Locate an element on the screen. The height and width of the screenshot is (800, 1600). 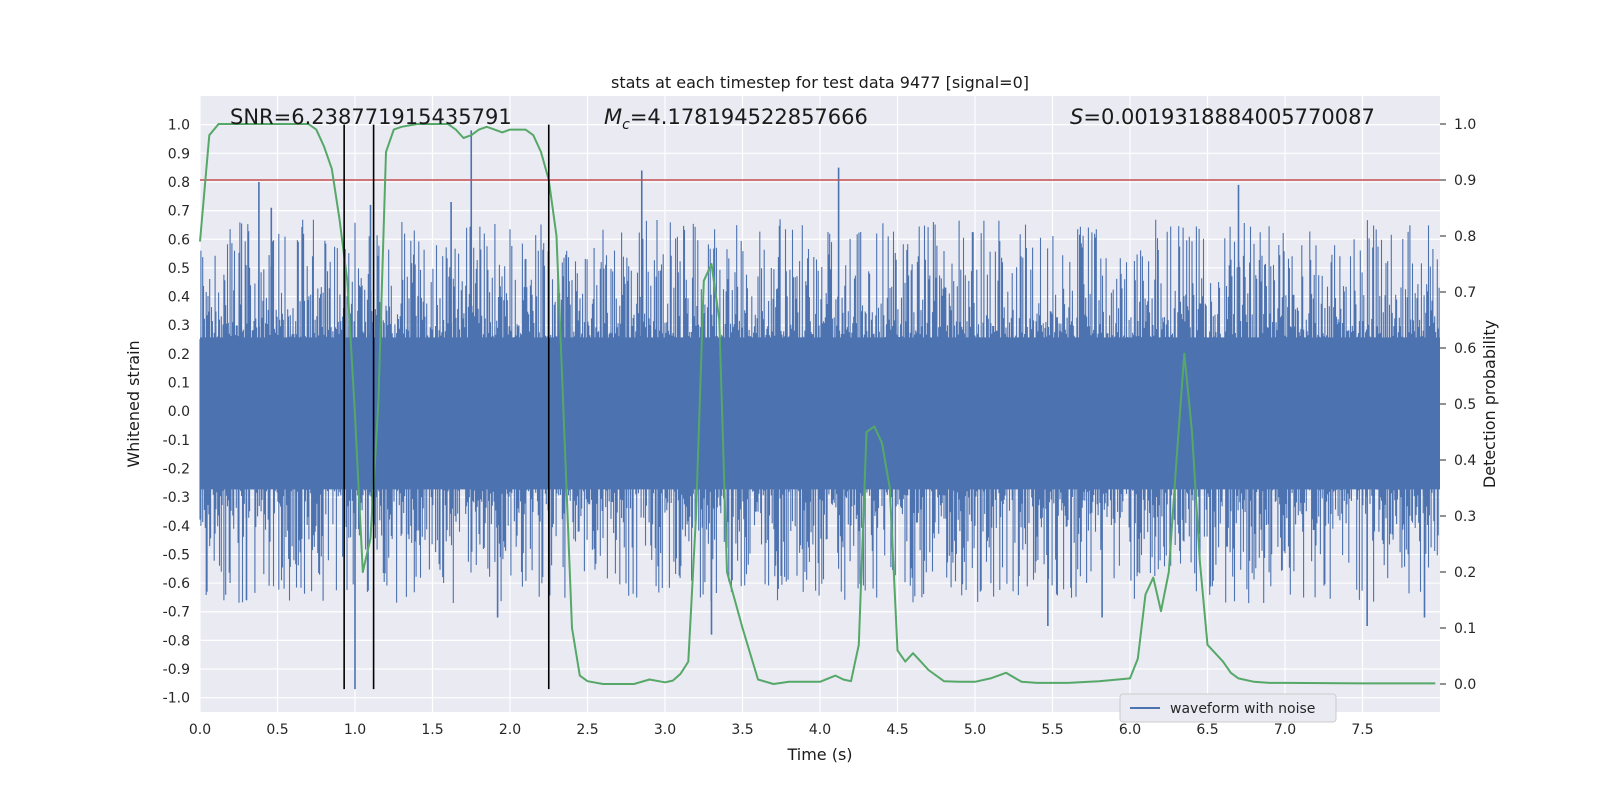
y-axis-label-right: Detection probability is located at coordinates (1489, 404).